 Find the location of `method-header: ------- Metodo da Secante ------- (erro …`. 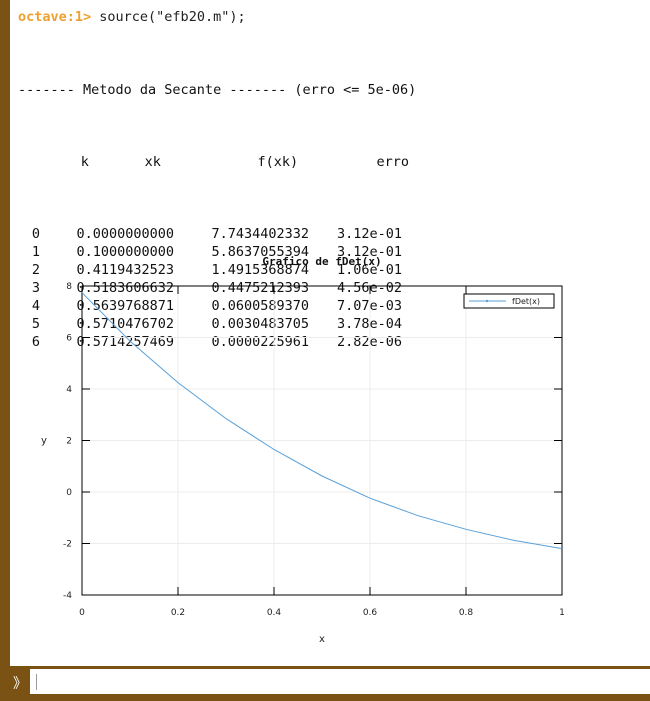

method-header: ------- Metodo da Secante ------- (erro … is located at coordinates (217, 90).